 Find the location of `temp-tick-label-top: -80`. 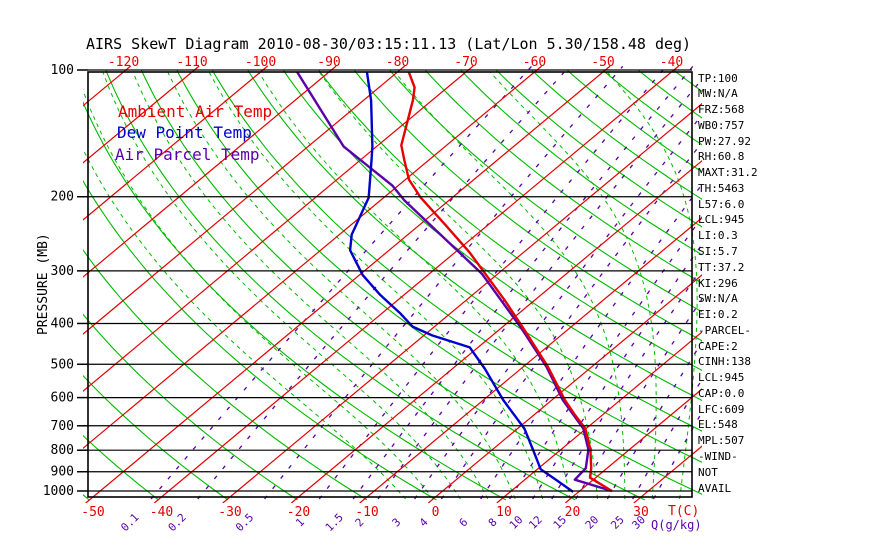

temp-tick-label-top: -80 is located at coordinates (397, 62).